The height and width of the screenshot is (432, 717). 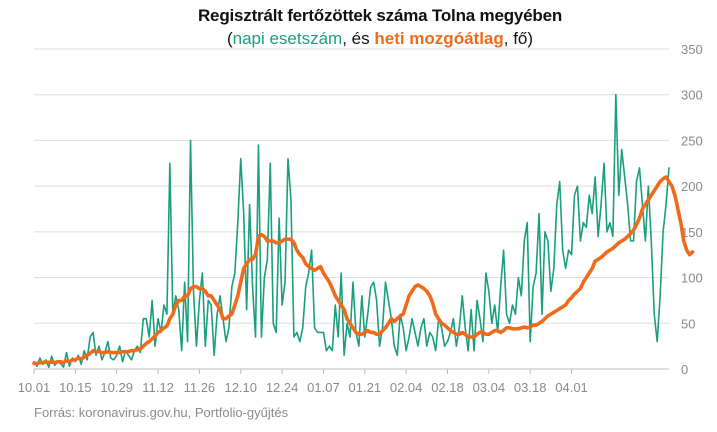 What do you see at coordinates (323, 387) in the screenshot?
I see `x-tick-label: 01.07` at bounding box center [323, 387].